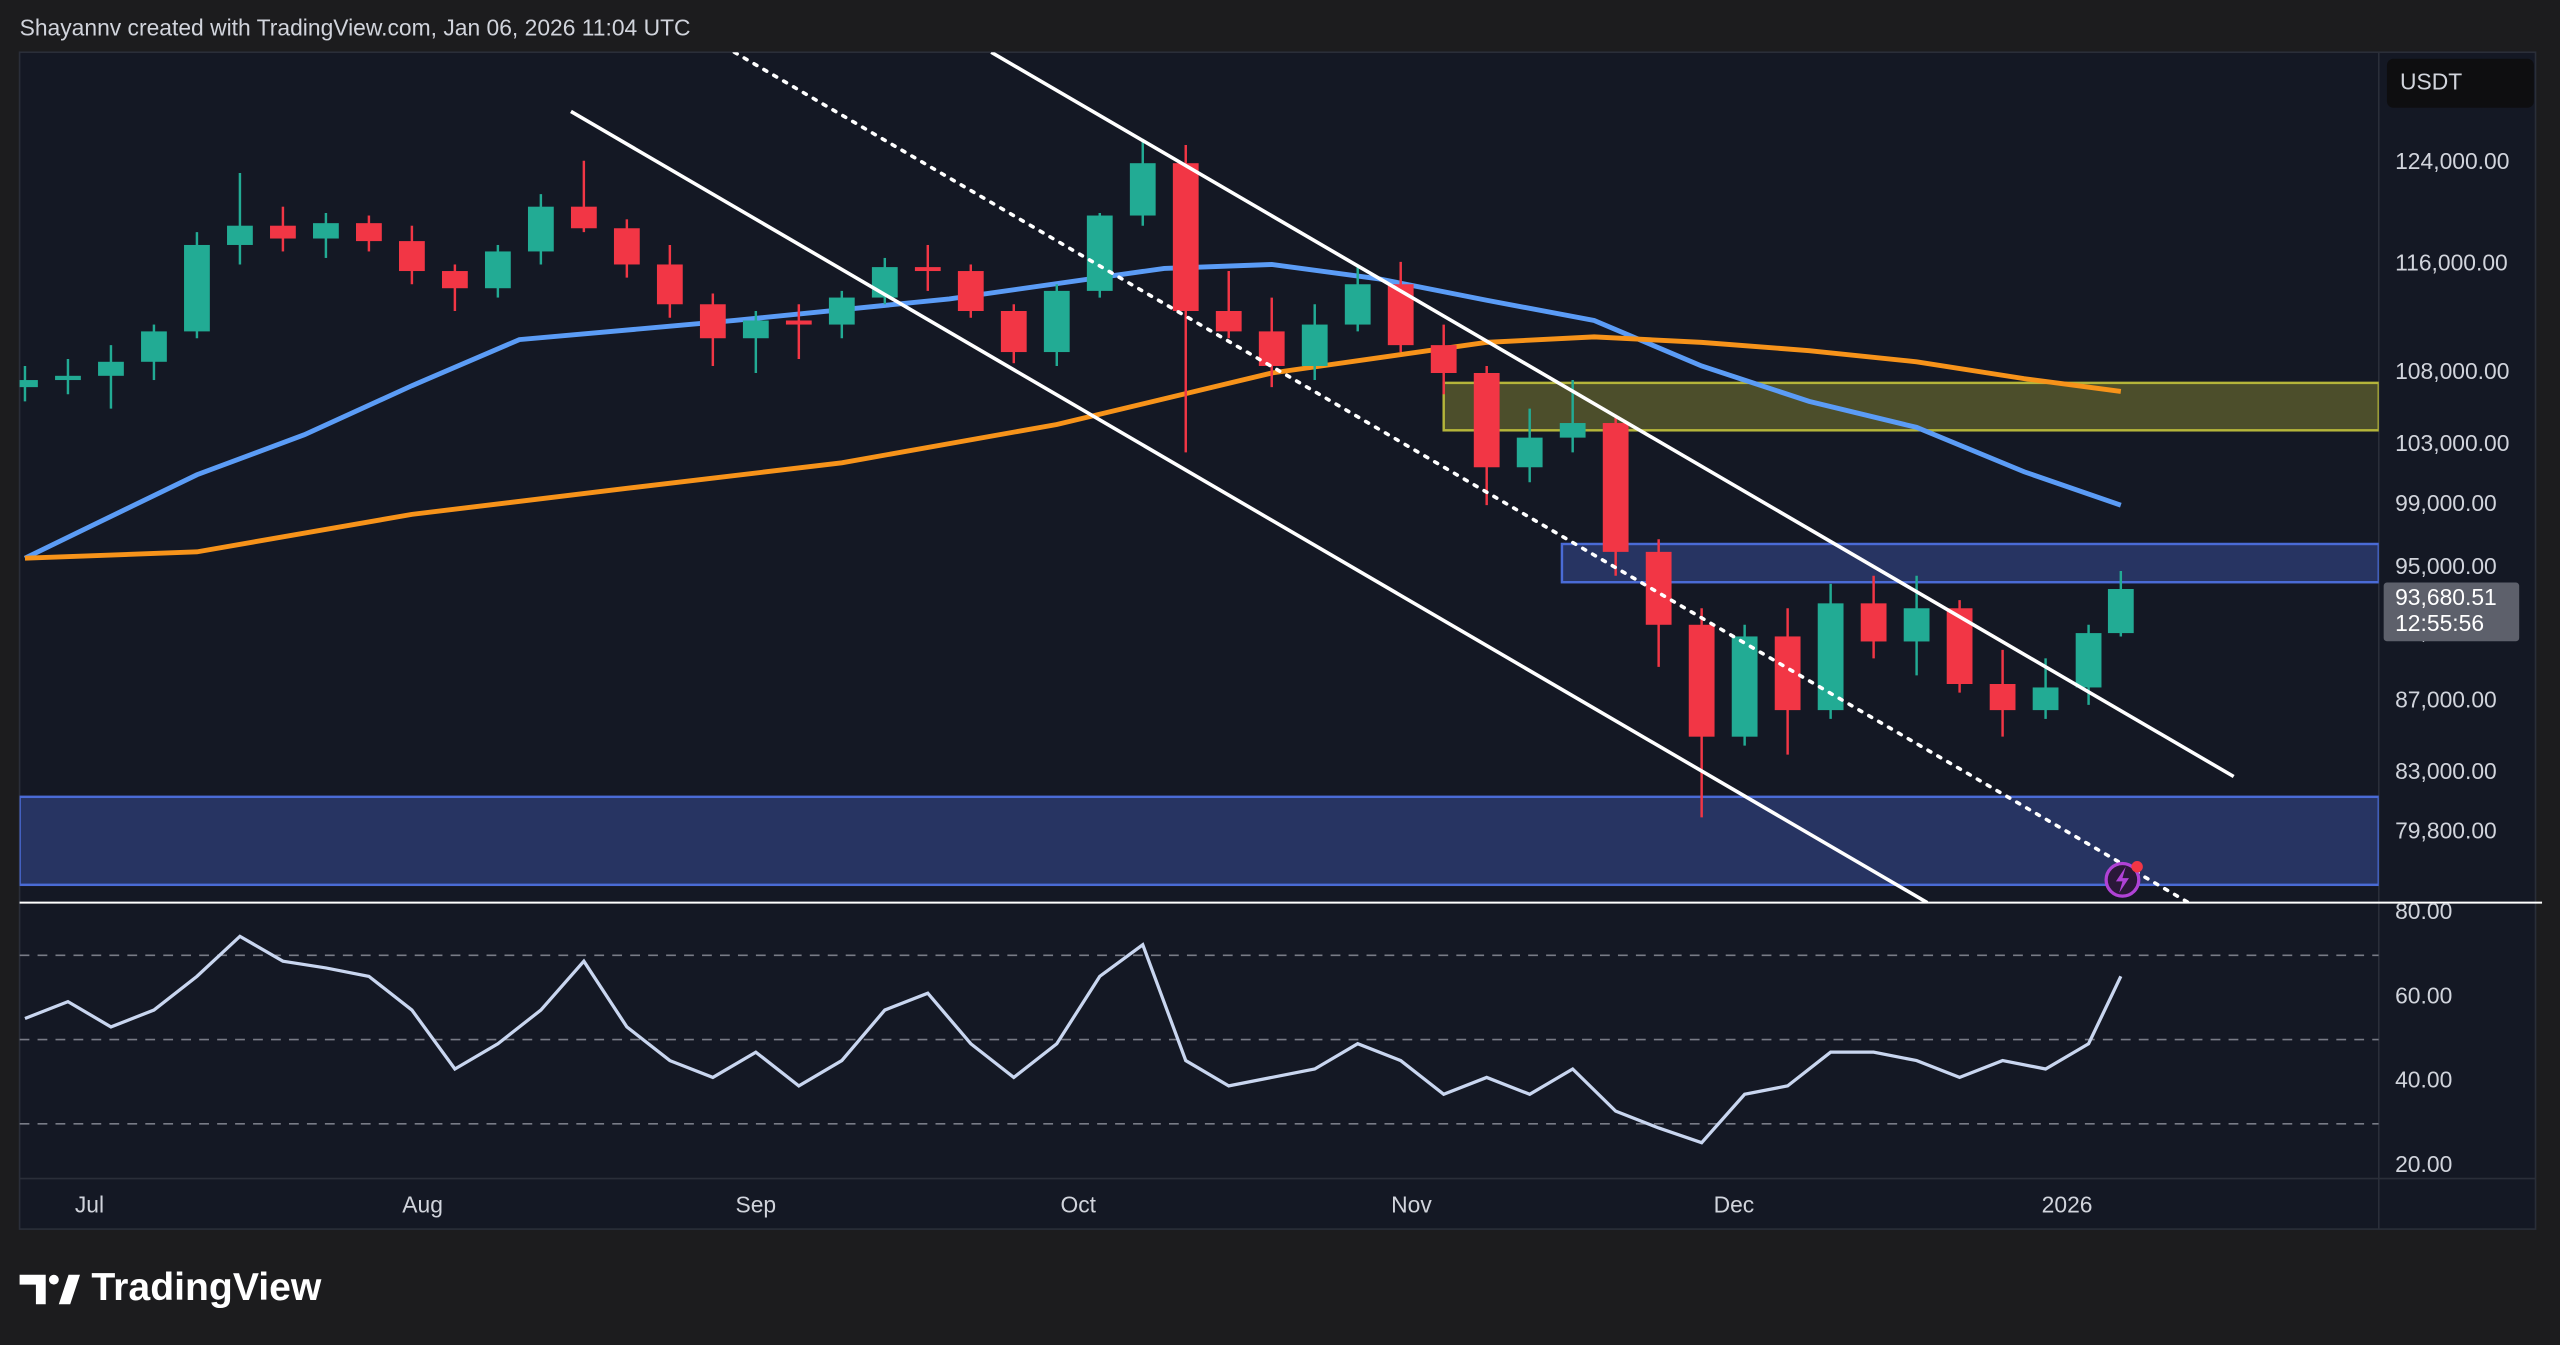  What do you see at coordinates (2446, 566) in the screenshot?
I see `y-tick-label: 95,000.00` at bounding box center [2446, 566].